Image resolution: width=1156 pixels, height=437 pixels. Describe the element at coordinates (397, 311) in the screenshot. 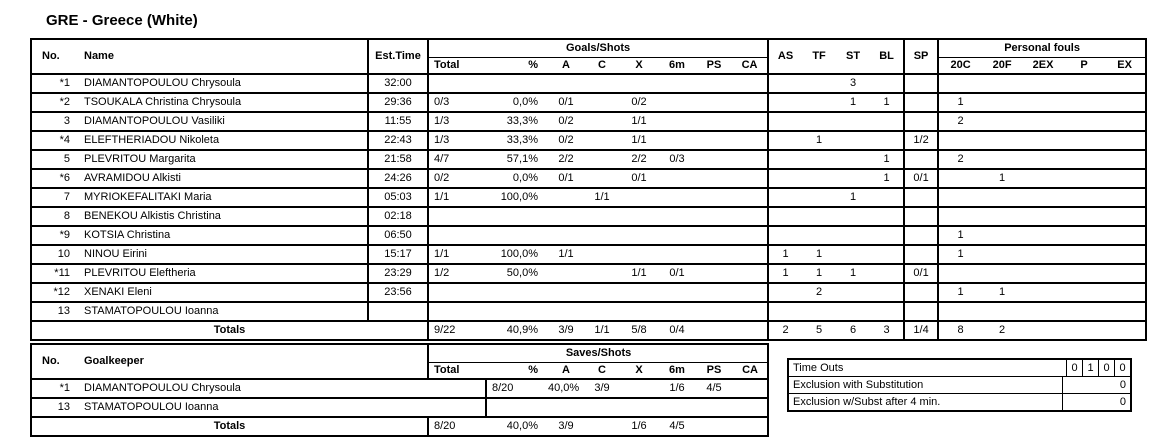

I see `est-time` at that location.